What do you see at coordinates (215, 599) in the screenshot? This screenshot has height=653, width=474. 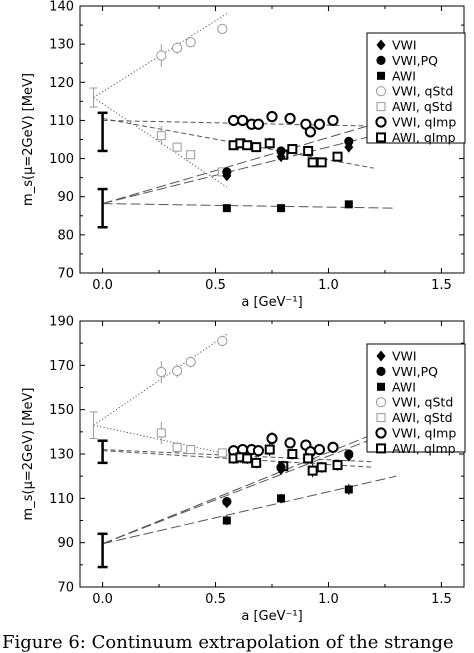 I see `x-tick-label: 0.5` at bounding box center [215, 599].